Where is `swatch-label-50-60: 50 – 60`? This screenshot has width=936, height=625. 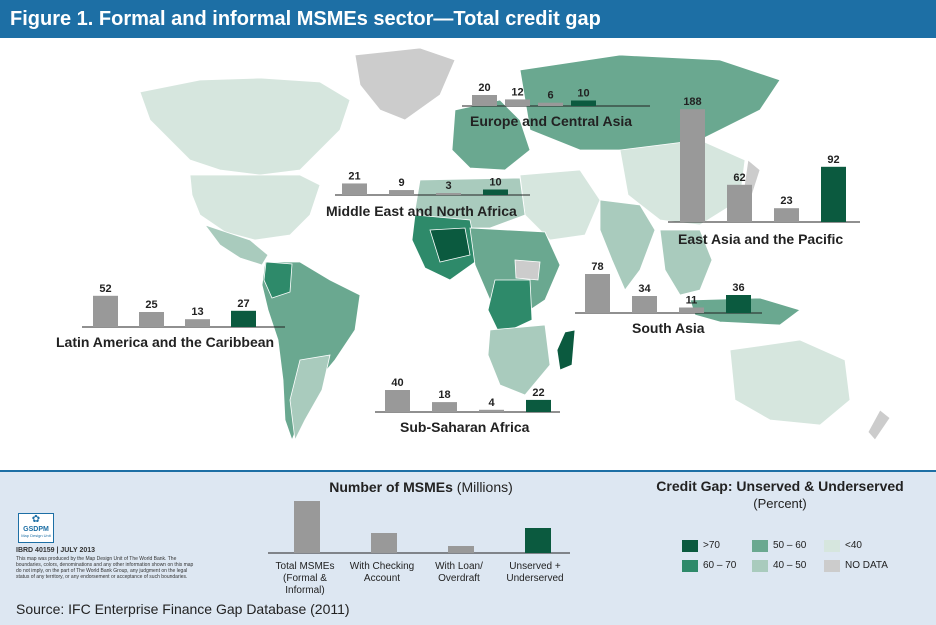
swatch-label-50-60: 50 – 60 is located at coordinates (790, 545).